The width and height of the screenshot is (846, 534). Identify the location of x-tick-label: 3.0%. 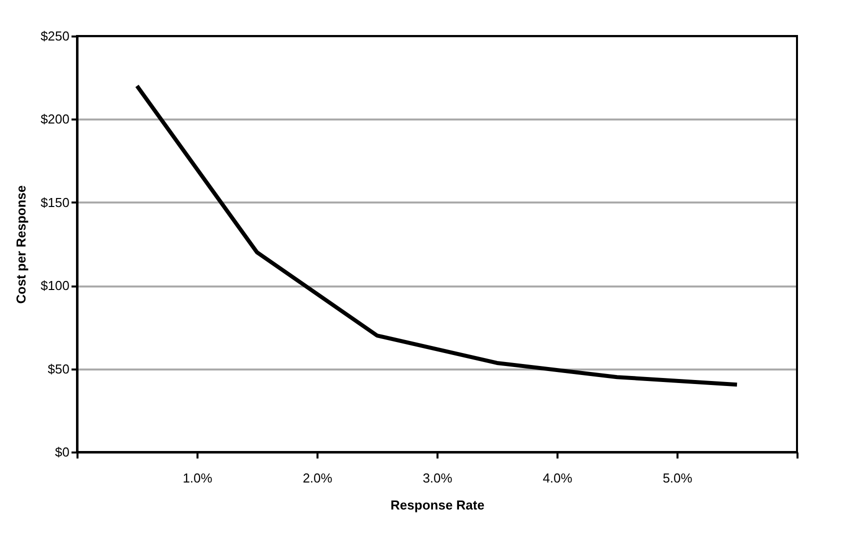
(437, 478).